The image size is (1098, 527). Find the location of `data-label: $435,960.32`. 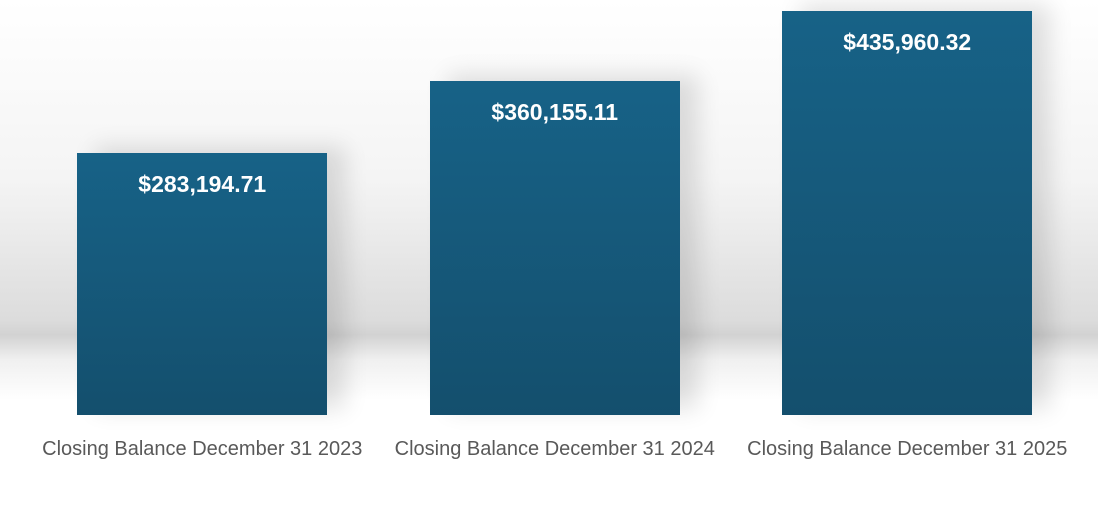

data-label: $435,960.32 is located at coordinates (907, 42).